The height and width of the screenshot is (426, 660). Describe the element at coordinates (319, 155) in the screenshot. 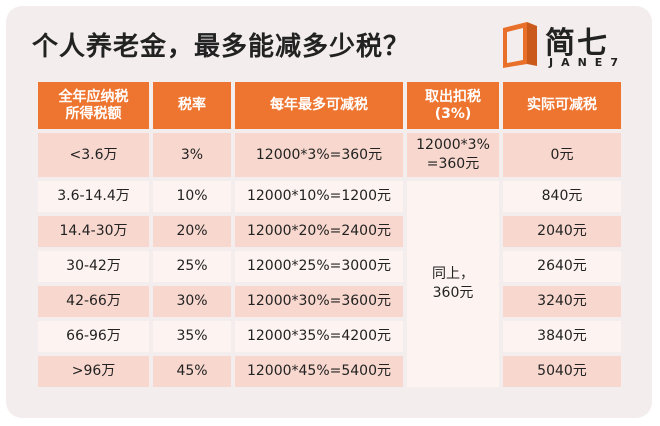

I see `cell-max: 12000*3%=360元` at that location.